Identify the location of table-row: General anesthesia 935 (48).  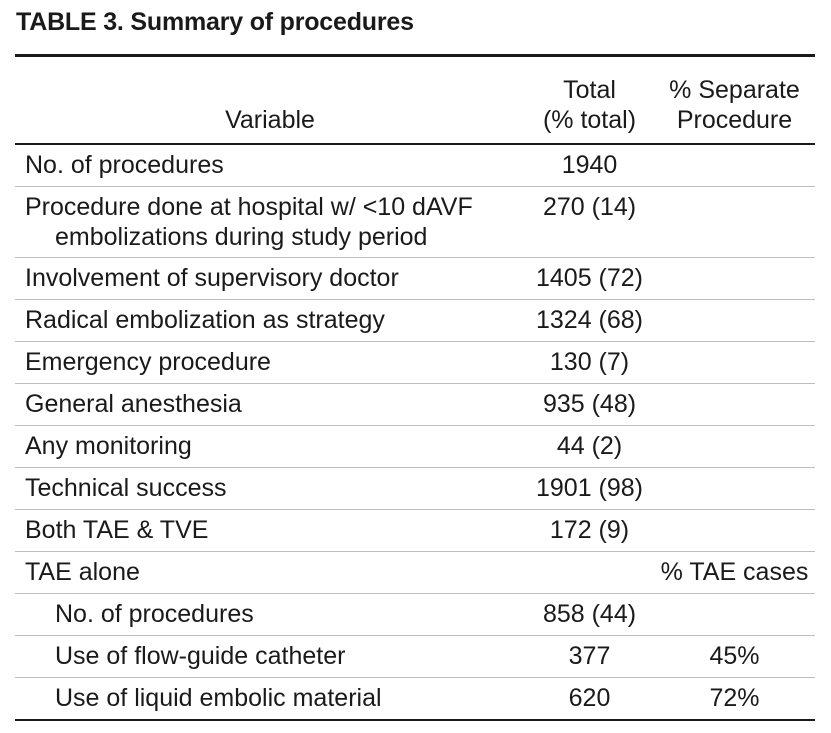
(415, 404).